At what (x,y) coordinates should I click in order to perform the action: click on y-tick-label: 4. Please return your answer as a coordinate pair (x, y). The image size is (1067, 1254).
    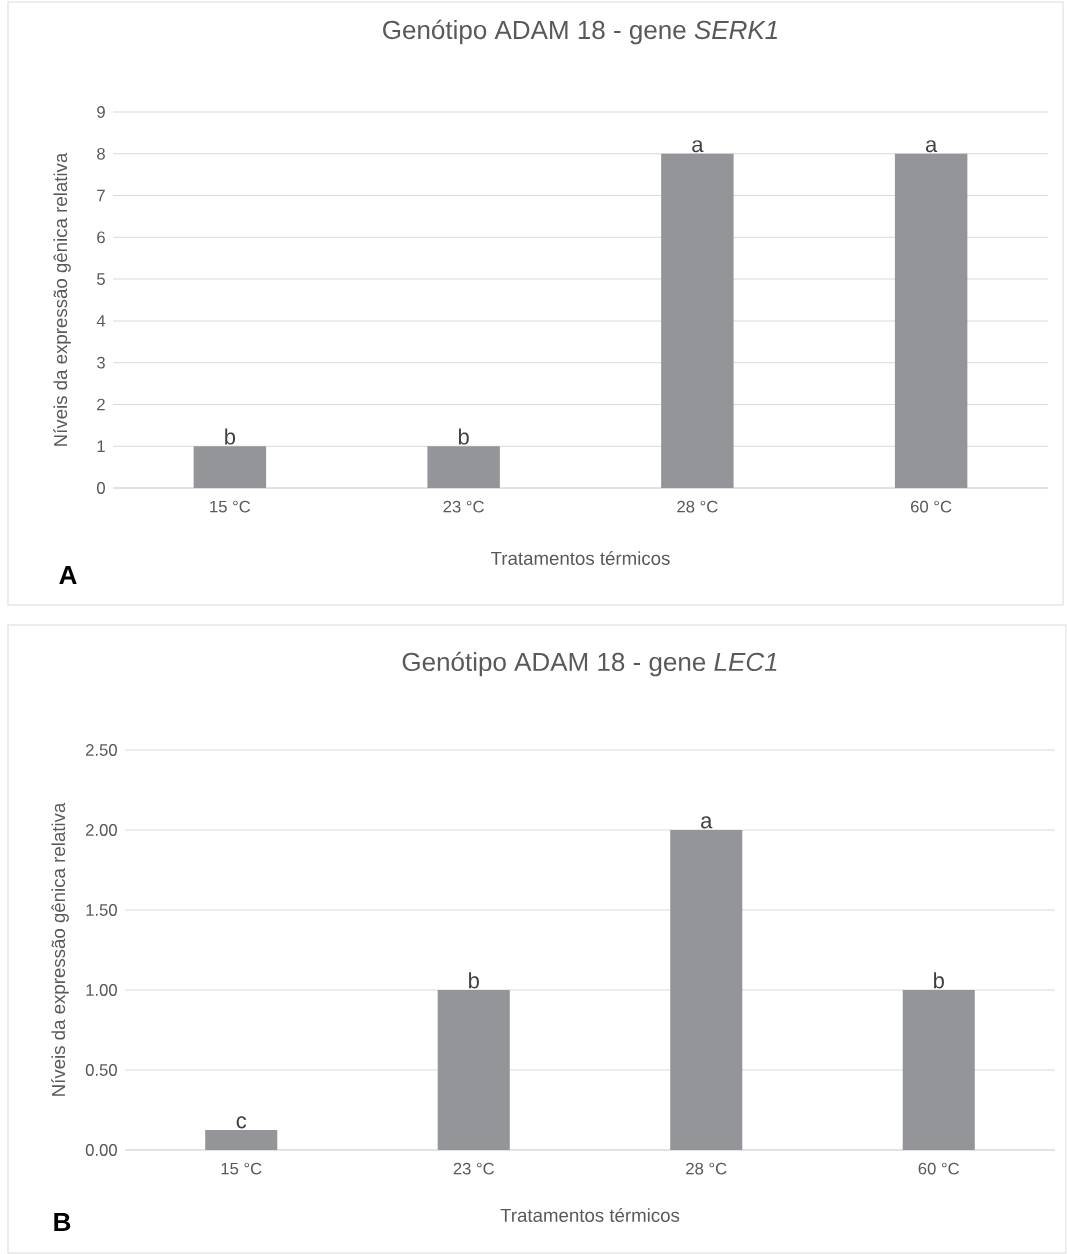
    Looking at the image, I should click on (101, 321).